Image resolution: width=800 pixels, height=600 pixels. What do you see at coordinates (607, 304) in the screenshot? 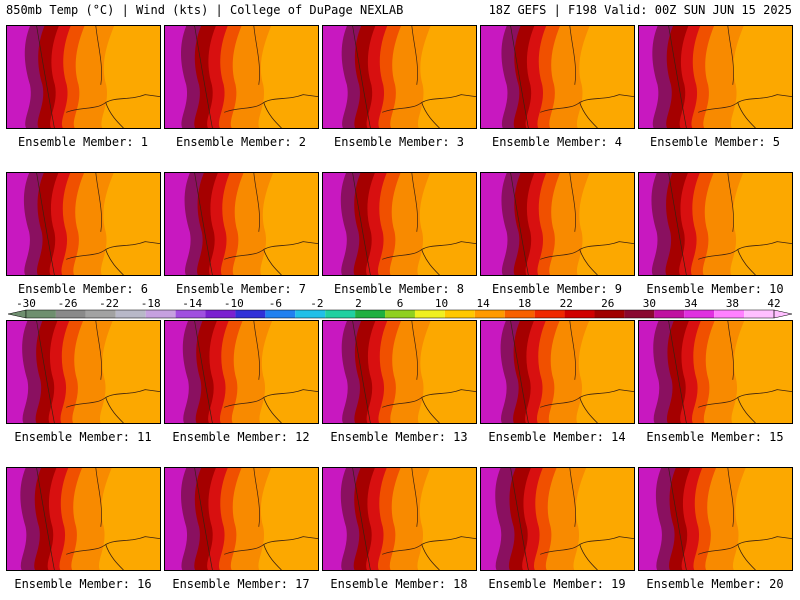
I see `colorbar-tick-label: 26` at bounding box center [607, 304].